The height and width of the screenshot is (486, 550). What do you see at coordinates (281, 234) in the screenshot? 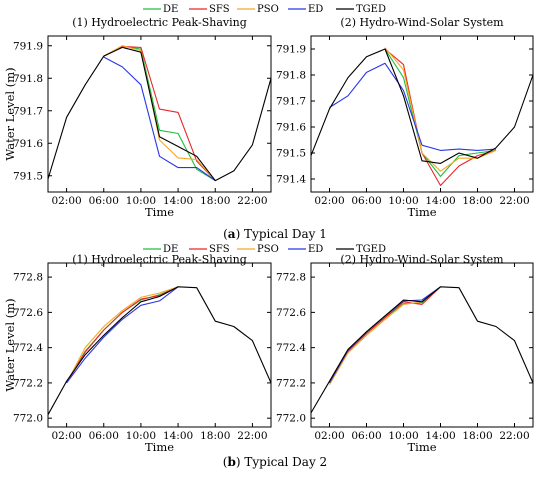
I see `caption-text: ) Typical Day 1` at bounding box center [281, 234].